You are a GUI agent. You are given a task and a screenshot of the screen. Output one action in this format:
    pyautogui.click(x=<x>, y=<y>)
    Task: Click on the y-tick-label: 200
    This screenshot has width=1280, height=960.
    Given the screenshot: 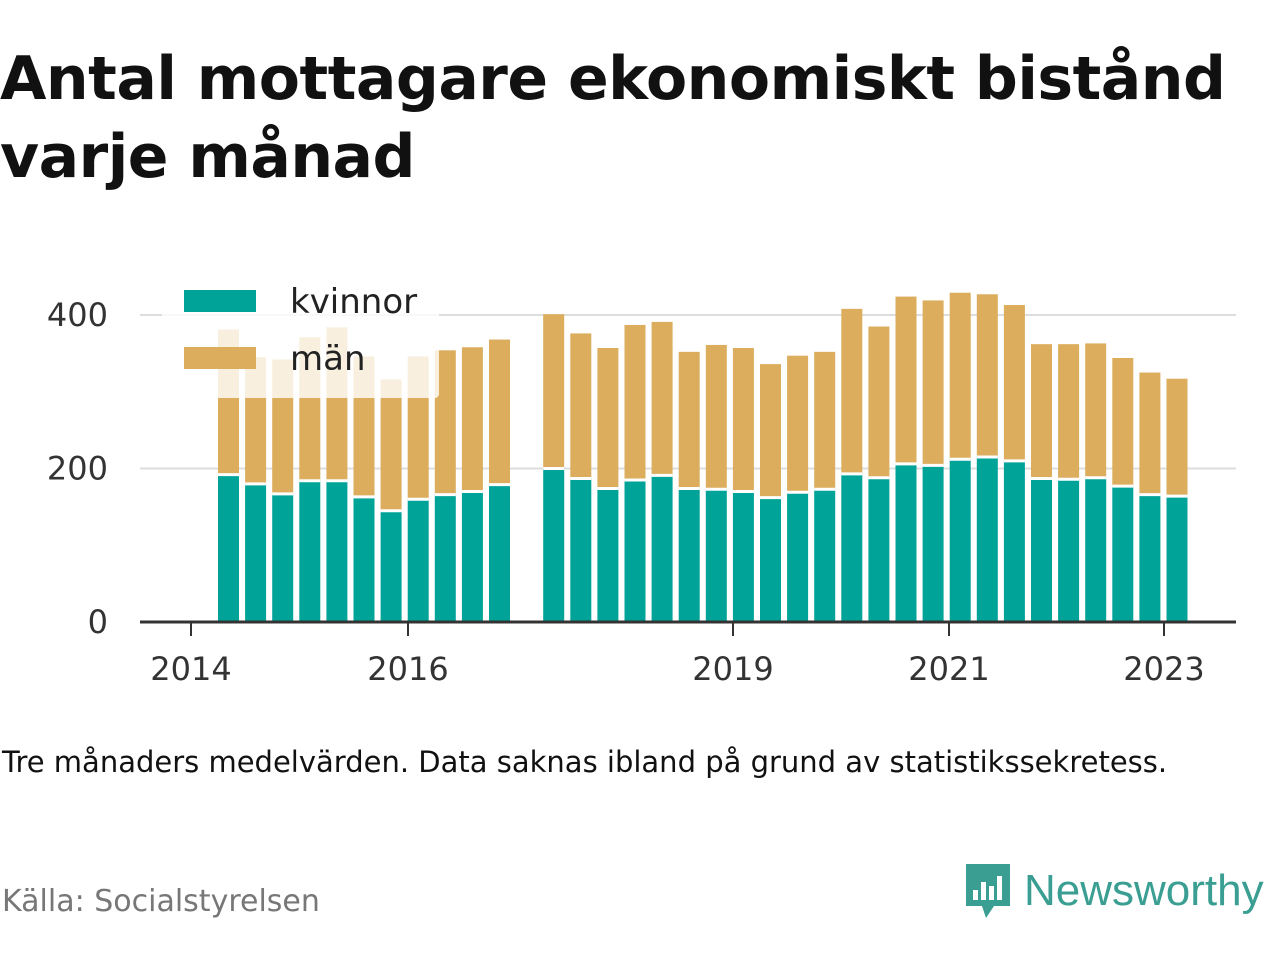 What is the action you would take?
    pyautogui.click(x=77, y=469)
    